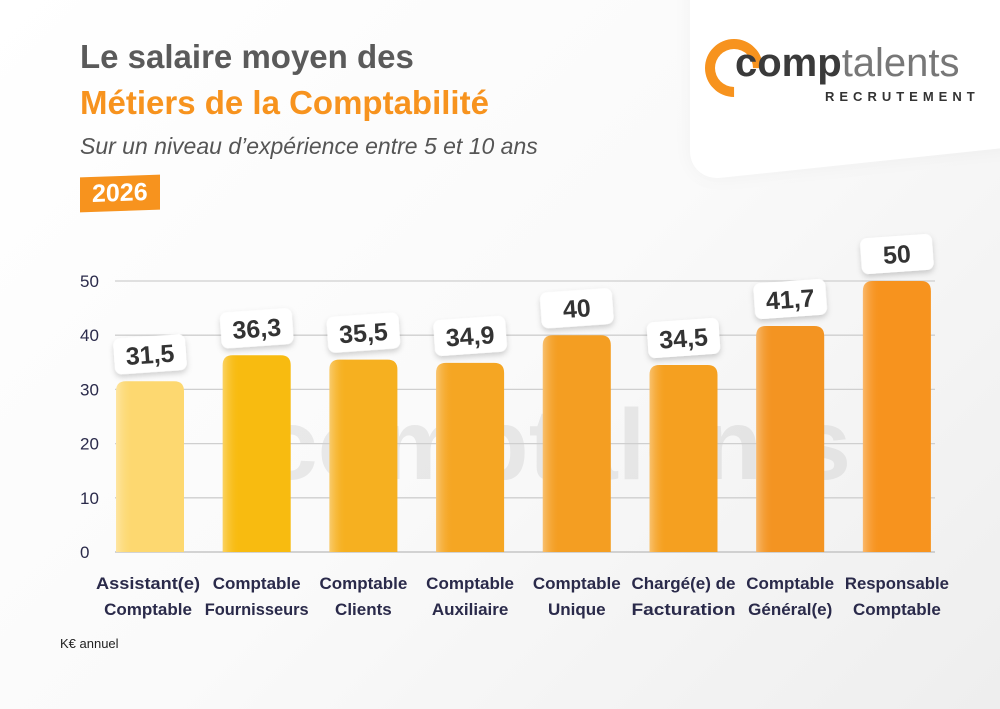 The width and height of the screenshot is (1000, 709). I want to click on data-label: 35,5, so click(363, 332).